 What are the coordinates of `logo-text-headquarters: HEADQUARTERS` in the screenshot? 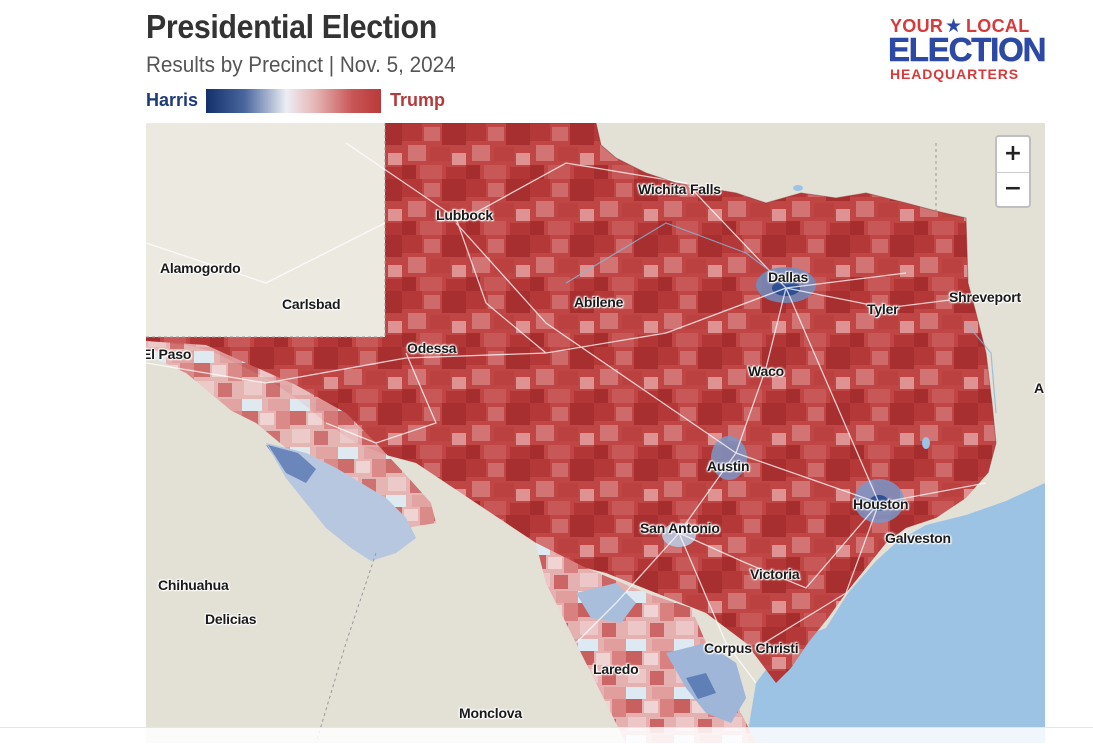 It's located at (955, 74).